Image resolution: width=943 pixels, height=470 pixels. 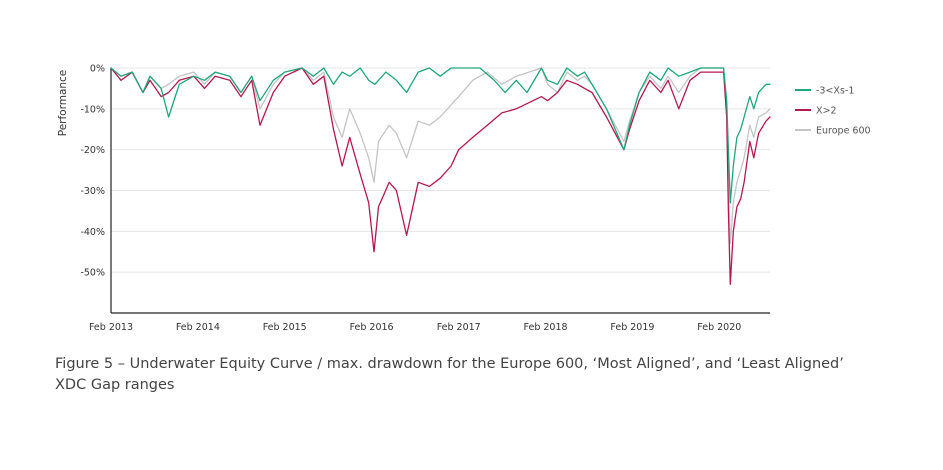 I want to click on y-tick-label: -10%, so click(x=92, y=109).